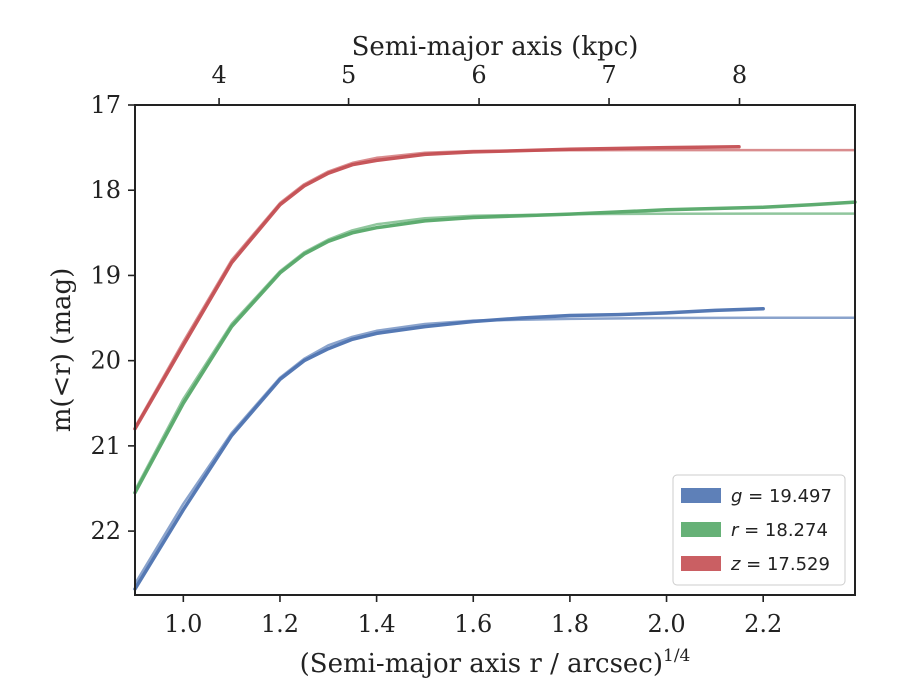 This screenshot has height=700, width=900. I want to click on x-axis-label-text: (Semi-major axis r / arcsec), so click(481, 664).